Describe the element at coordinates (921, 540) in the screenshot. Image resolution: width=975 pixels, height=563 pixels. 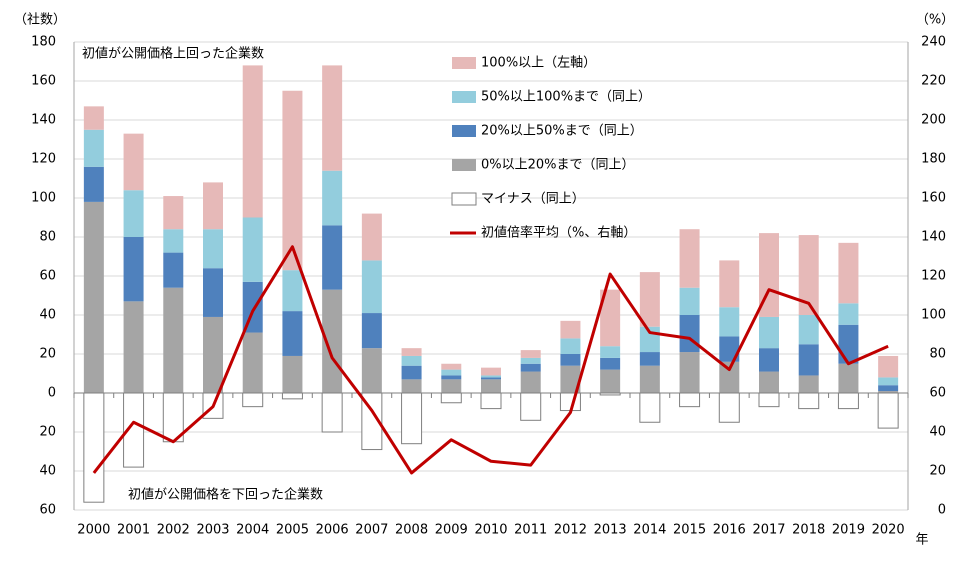
I see `x-axis-title: 年` at that location.